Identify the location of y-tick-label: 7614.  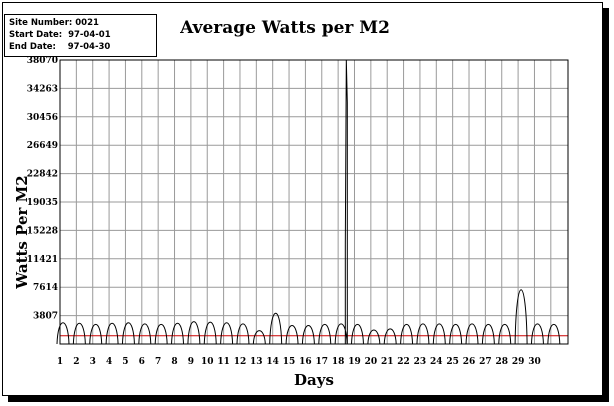
(45, 288).